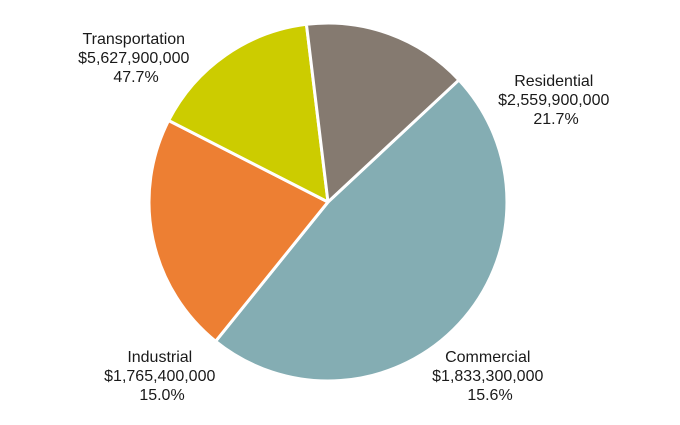 Image resolution: width=680 pixels, height=425 pixels. Describe the element at coordinates (238, 231) in the screenshot. I see `pie-slice-residential` at that location.